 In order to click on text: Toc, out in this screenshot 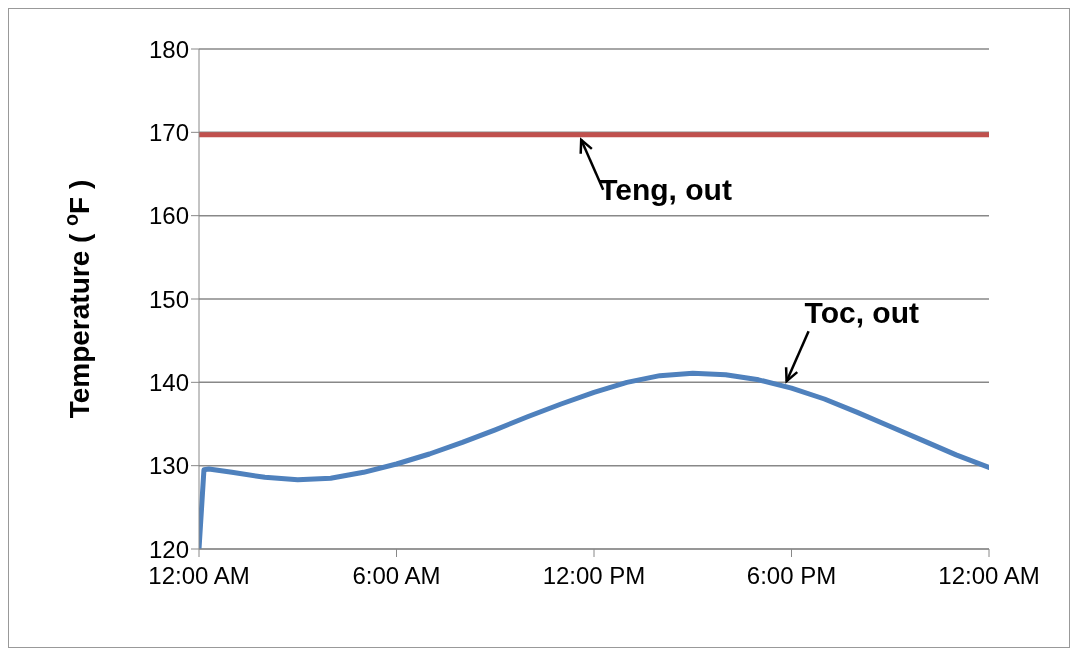, I will do `click(862, 313)`.